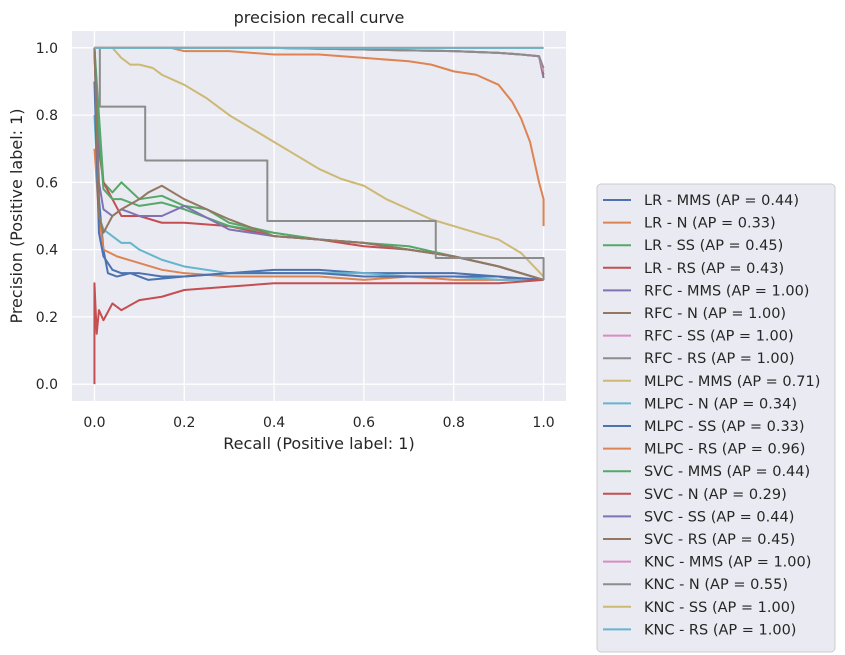  What do you see at coordinates (47, 385) in the screenshot?
I see `y-tick-label: 0.0` at bounding box center [47, 385].